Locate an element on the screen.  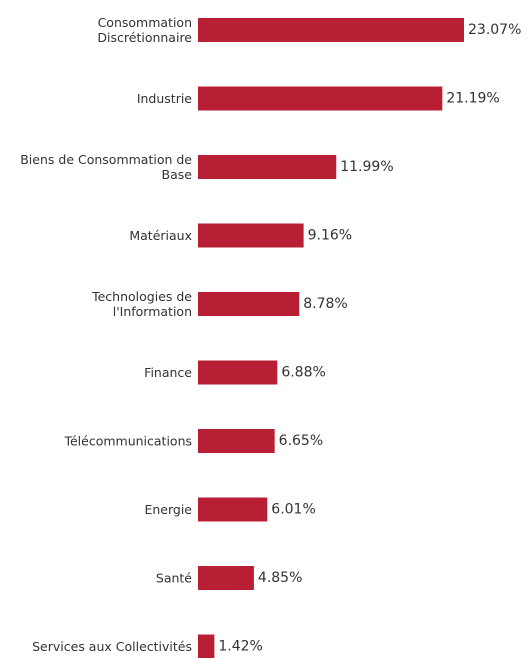
category-label-7-line-0: Energie is located at coordinates (168, 509).